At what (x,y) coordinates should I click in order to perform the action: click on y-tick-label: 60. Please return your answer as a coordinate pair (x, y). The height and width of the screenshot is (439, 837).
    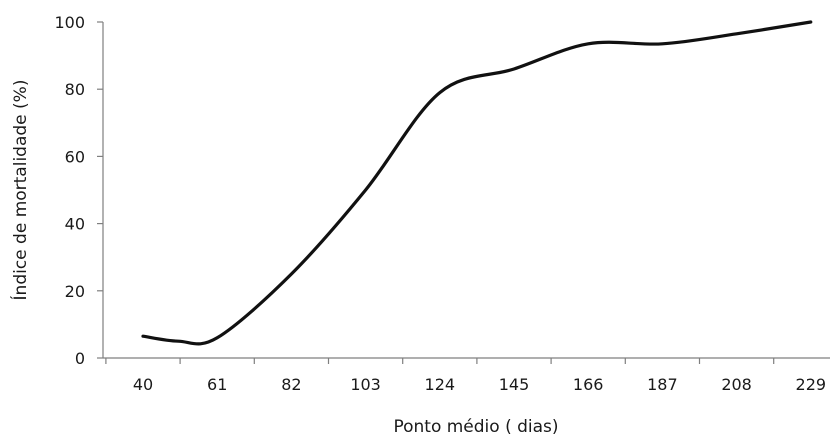
    Looking at the image, I should click on (75, 156).